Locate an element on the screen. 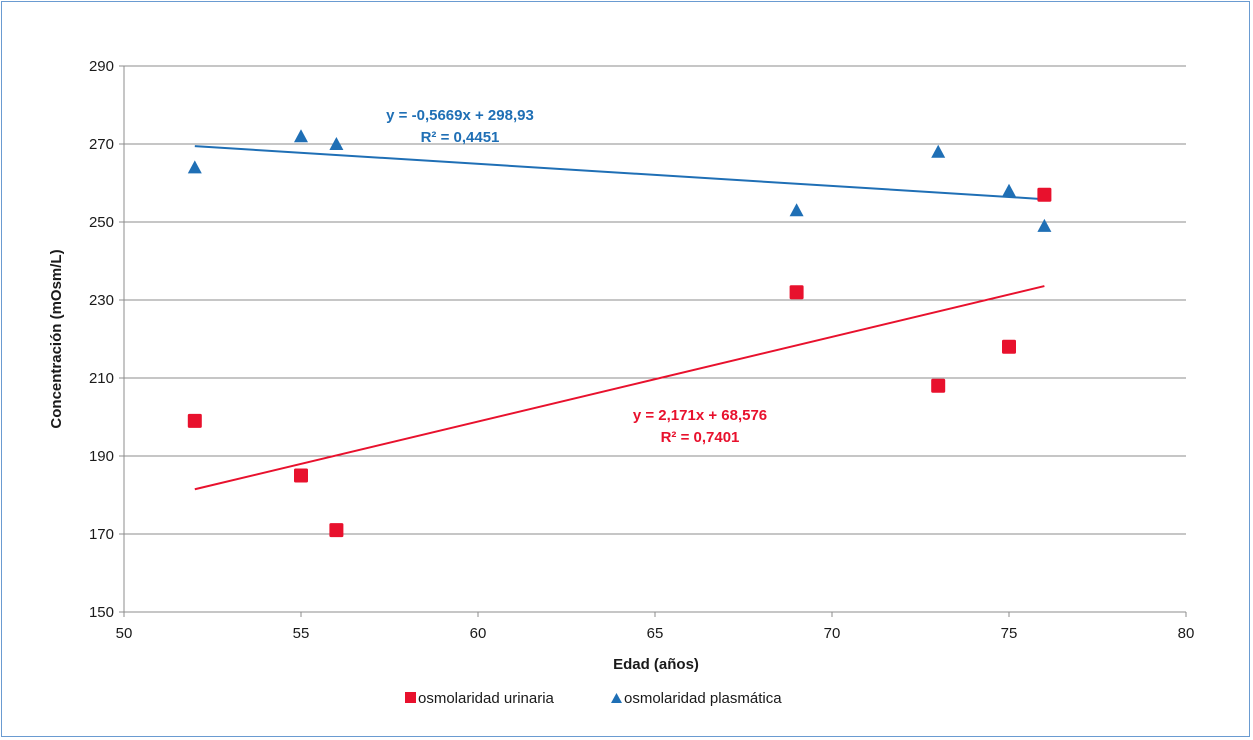 The image size is (1253, 740). x-tick-label-75: 75 is located at coordinates (1009, 633).